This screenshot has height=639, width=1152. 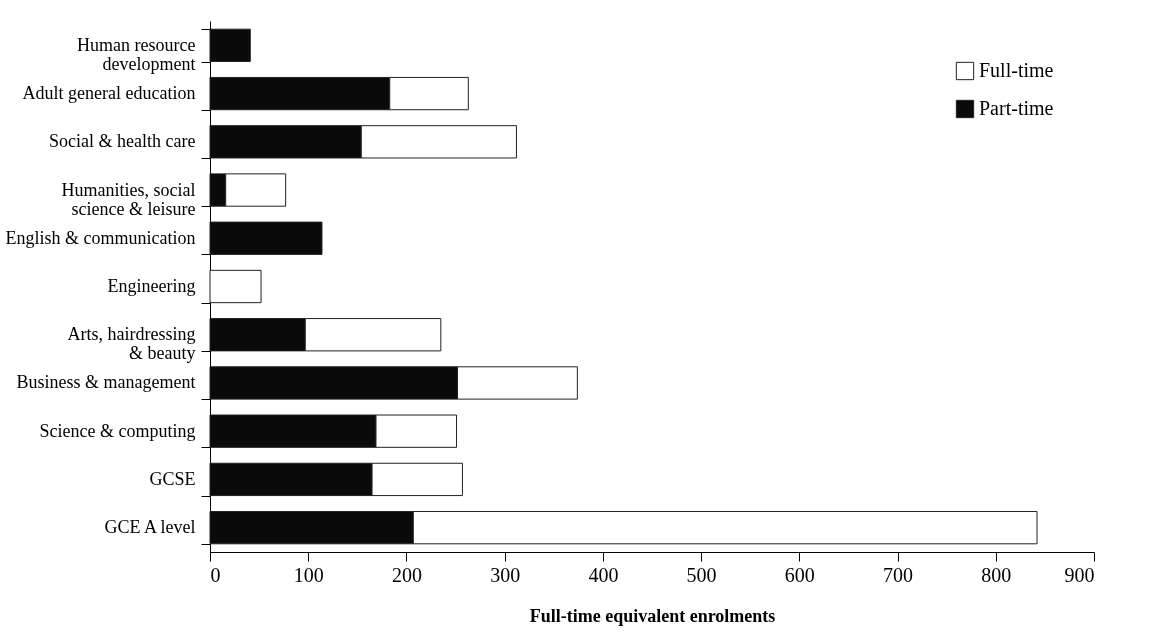 What do you see at coordinates (1016, 108) in the screenshot?
I see `legend-label: Part-time` at bounding box center [1016, 108].